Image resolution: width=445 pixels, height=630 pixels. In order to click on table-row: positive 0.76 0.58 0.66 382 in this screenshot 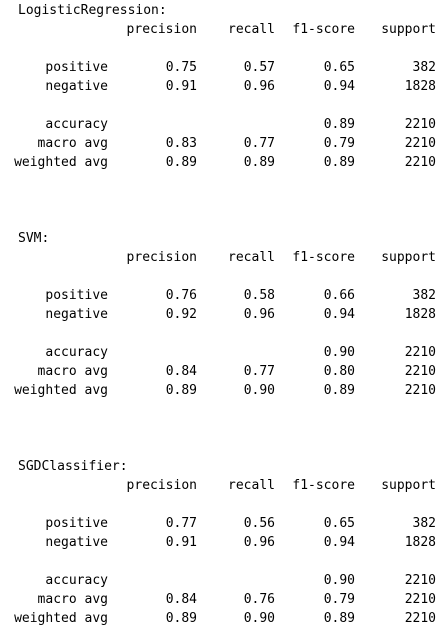, I will do `click(222, 295)`.